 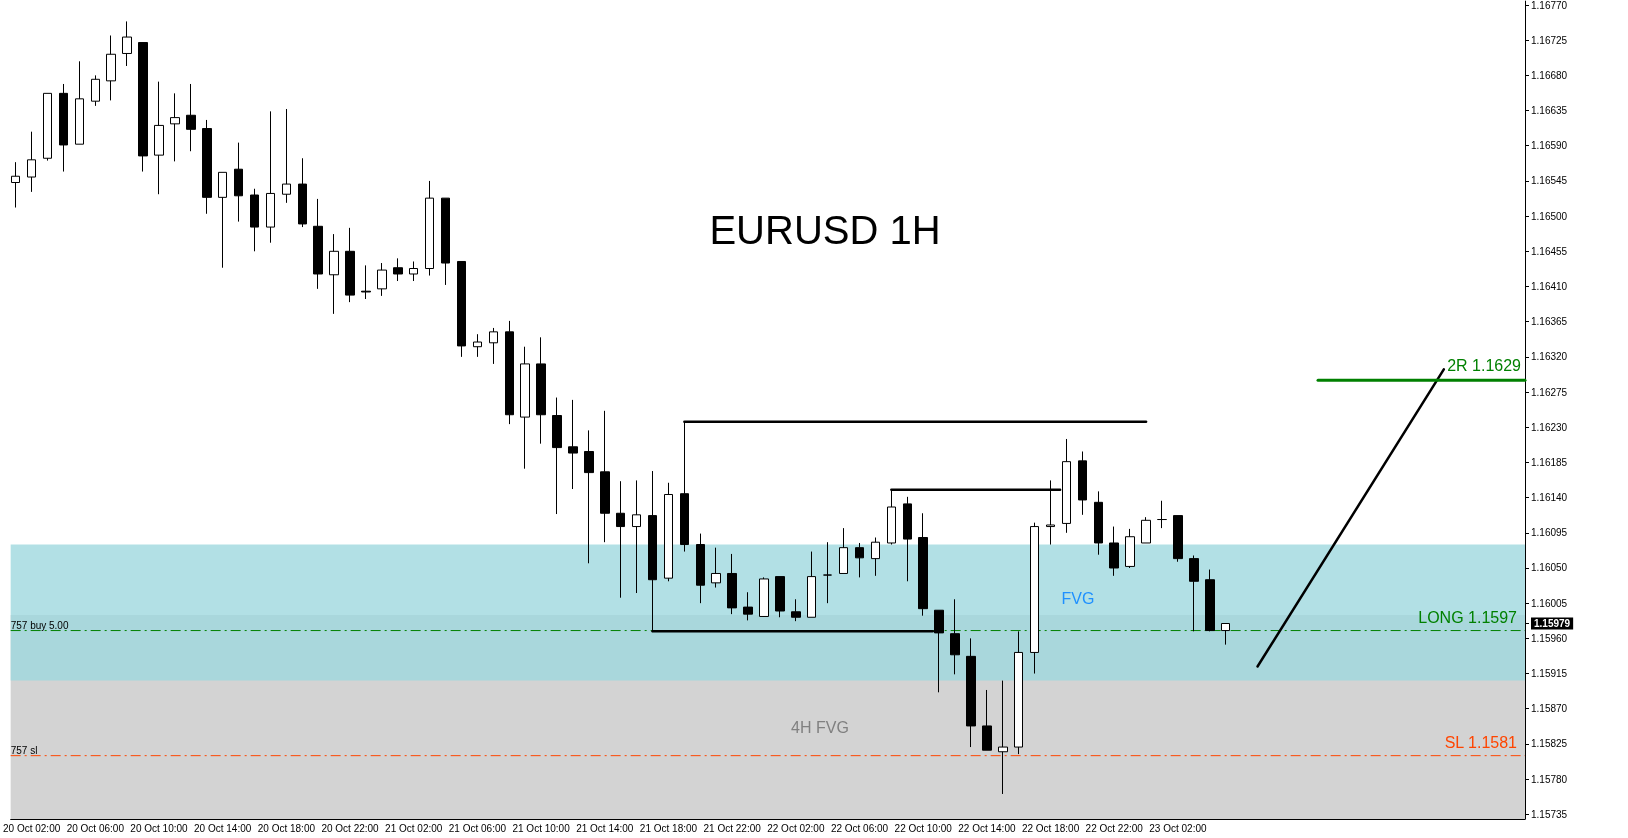 I want to click on x-tick-label: 22 Oct 02:00, so click(x=796, y=828).